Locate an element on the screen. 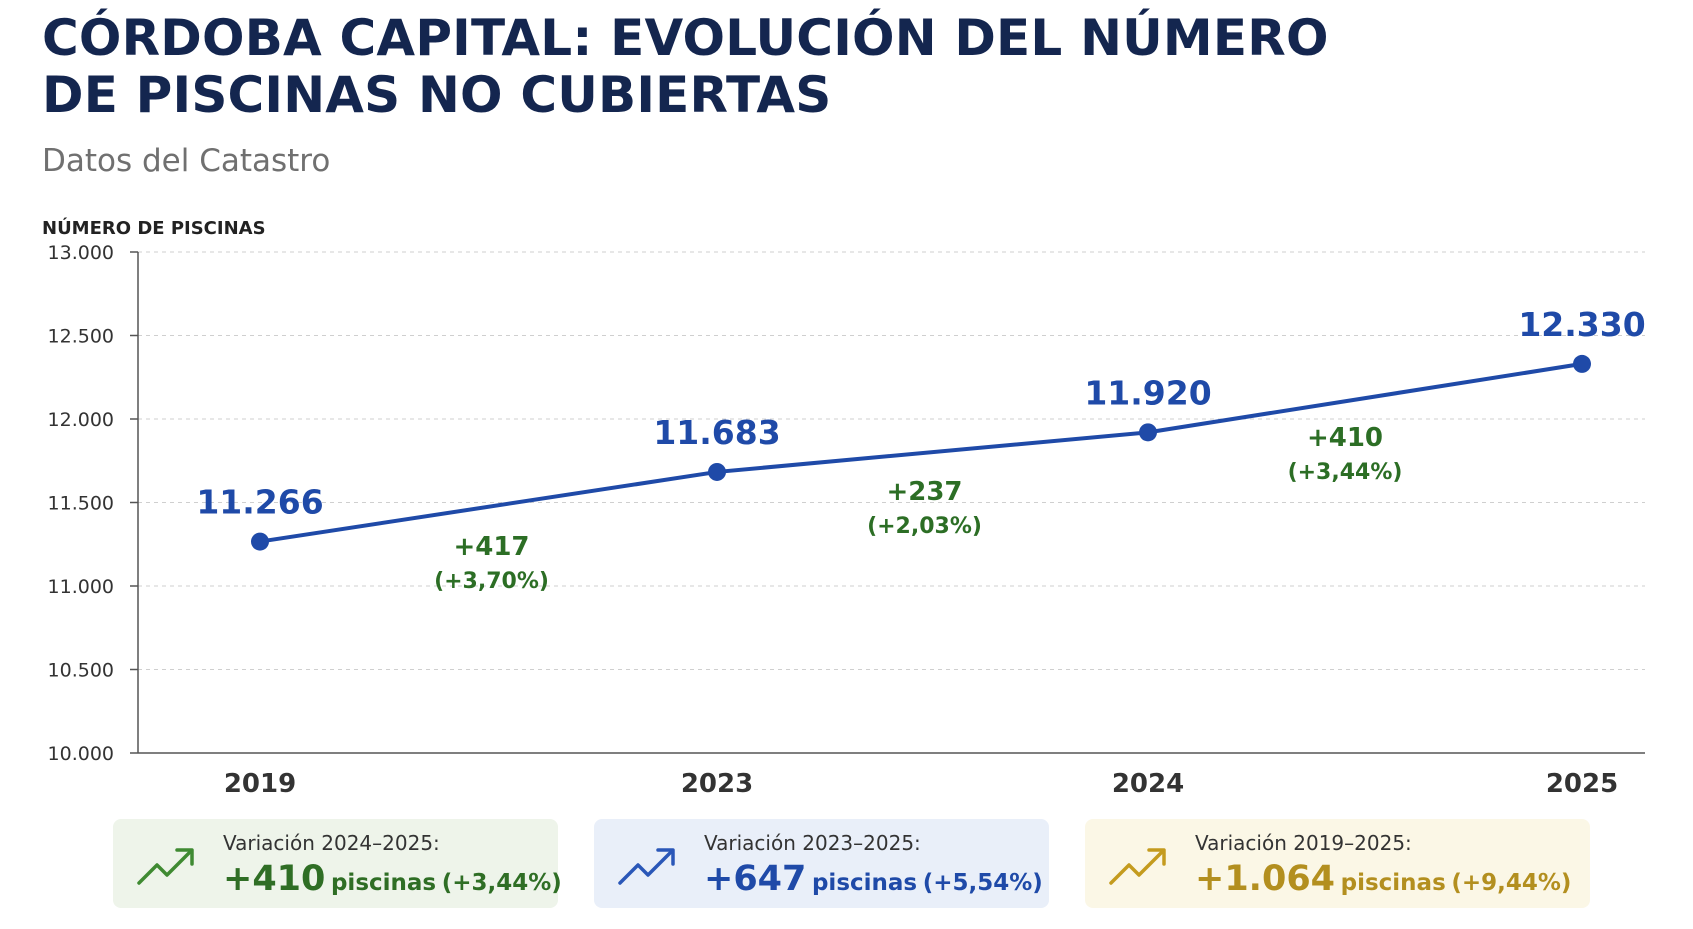 This screenshot has width=1693, height=929. card-value-number: +647 is located at coordinates (755, 879).